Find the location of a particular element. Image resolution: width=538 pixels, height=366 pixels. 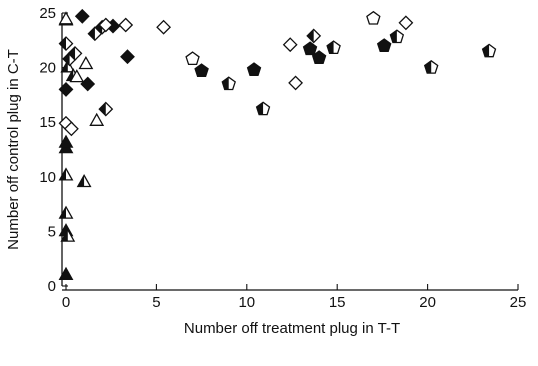

x-tick-label: 15 is located at coordinates (337, 302).